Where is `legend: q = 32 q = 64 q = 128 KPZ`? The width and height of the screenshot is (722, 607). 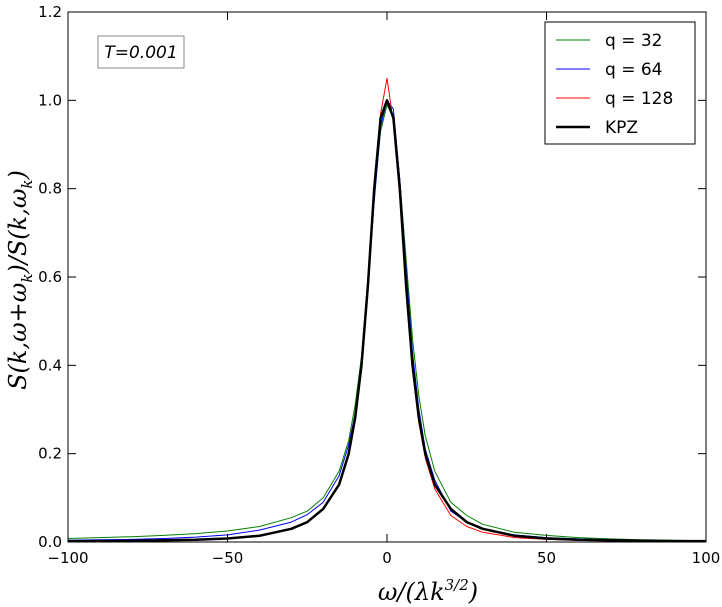 legend: q = 32 q = 64 q = 128 KPZ is located at coordinates (620, 83).